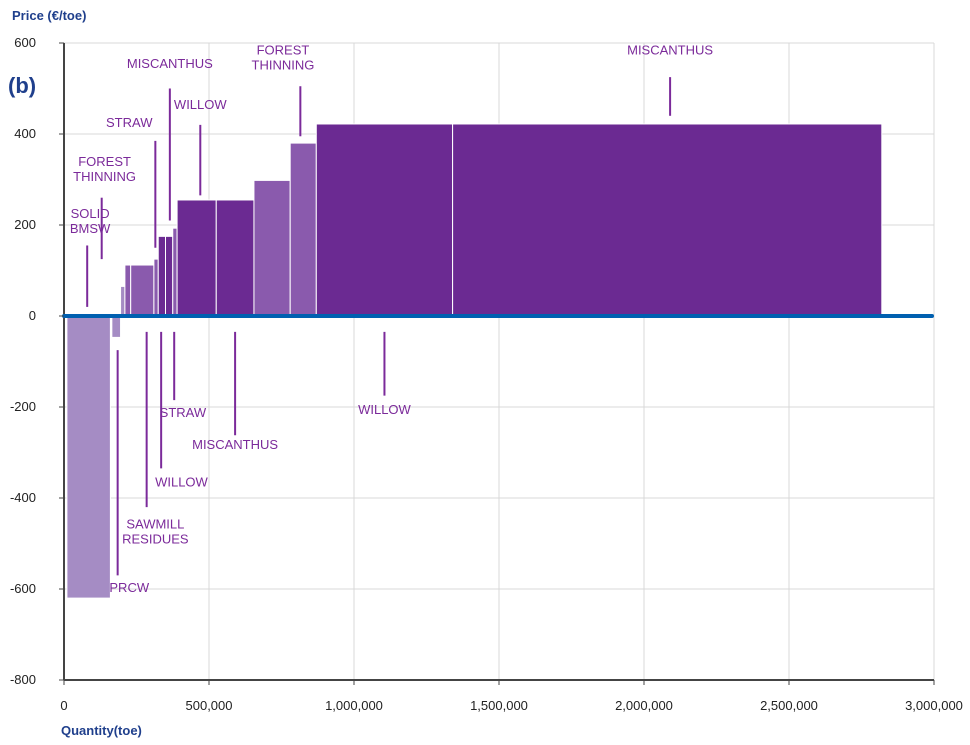 The image size is (970, 745). I want to click on annotation-label: SOLID, so click(90, 213).